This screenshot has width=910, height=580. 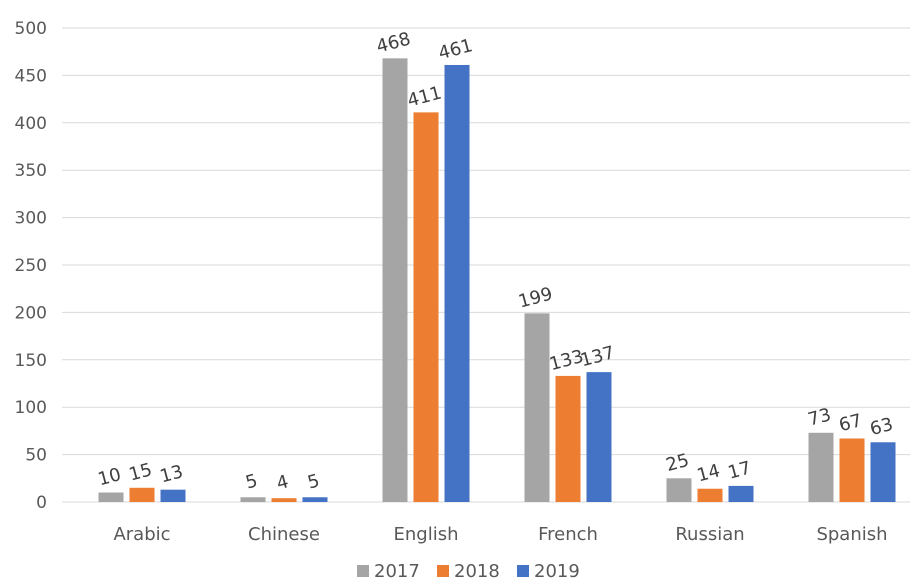 I want to click on category-label: Spanish, so click(x=851, y=534).